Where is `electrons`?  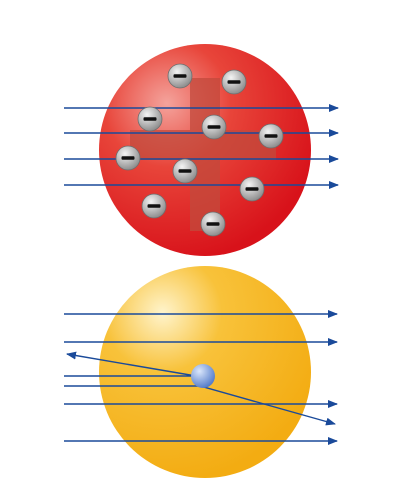
electrons is located at coordinates (199, 150).